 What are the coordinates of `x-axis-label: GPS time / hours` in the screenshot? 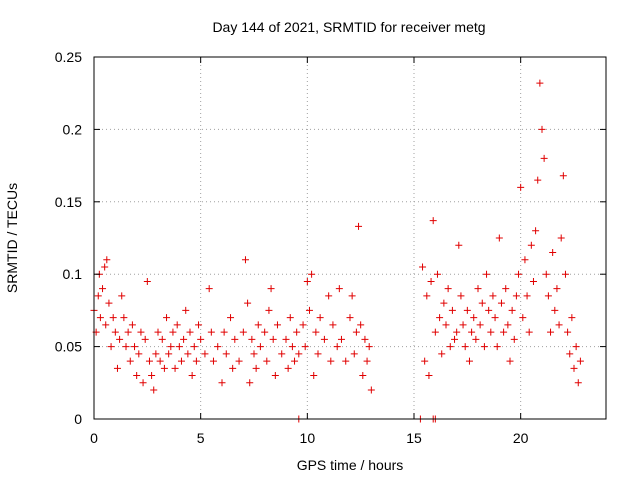 It's located at (350, 465).